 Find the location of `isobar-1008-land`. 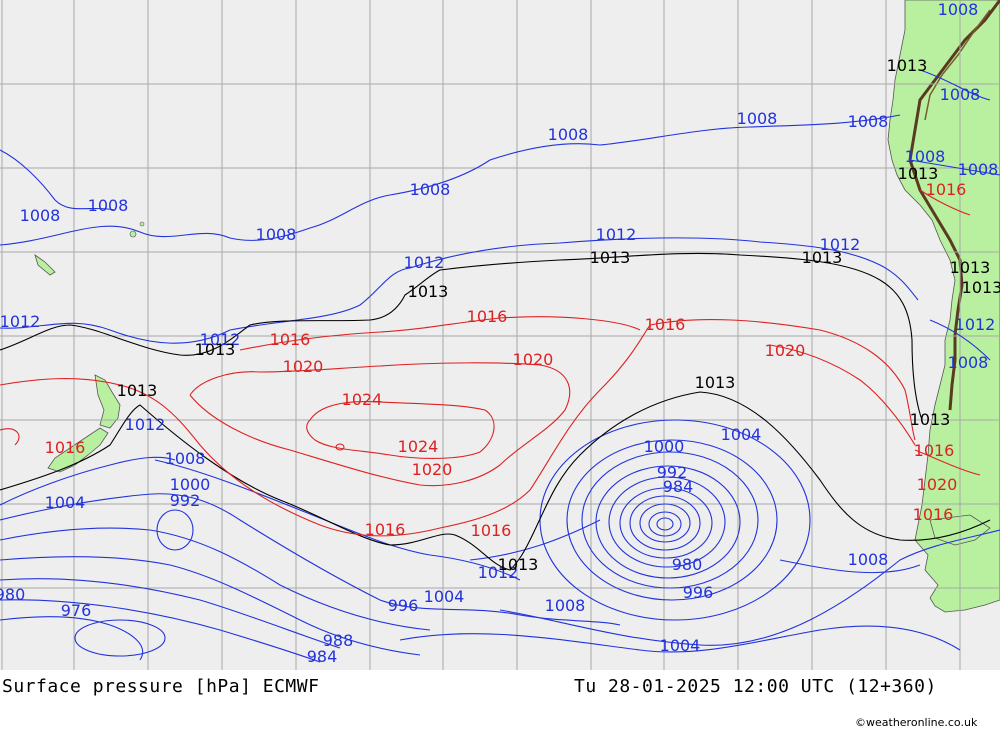

isobar-1008-land is located at coordinates (960, 340).